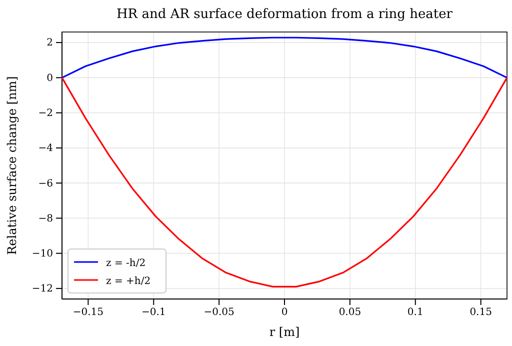 The image size is (512, 346). What do you see at coordinates (49, 78) in the screenshot?
I see `y-tick-label: 0` at bounding box center [49, 78].